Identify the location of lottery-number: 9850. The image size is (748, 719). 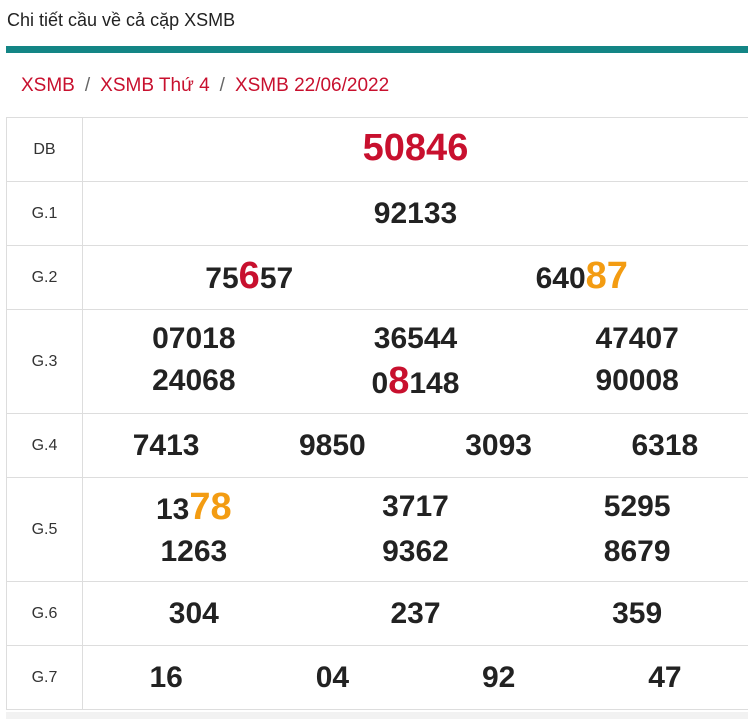
(332, 446).